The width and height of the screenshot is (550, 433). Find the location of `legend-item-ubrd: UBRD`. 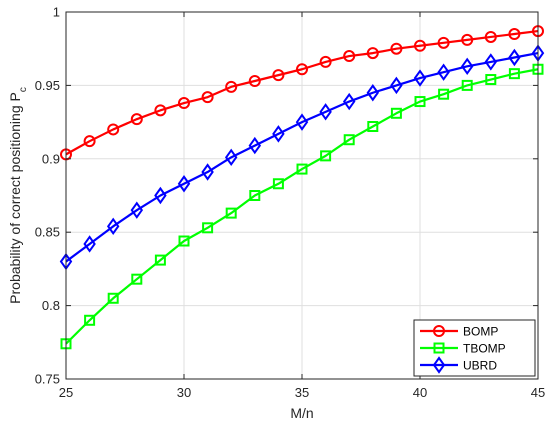

legend-item-ubrd: UBRD is located at coordinates (458, 365).